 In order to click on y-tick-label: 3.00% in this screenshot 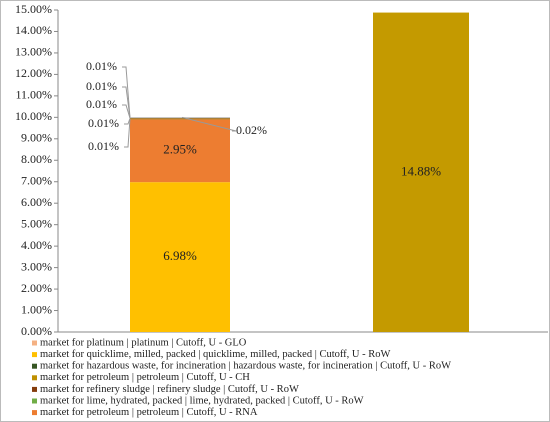, I will do `click(36, 266)`.